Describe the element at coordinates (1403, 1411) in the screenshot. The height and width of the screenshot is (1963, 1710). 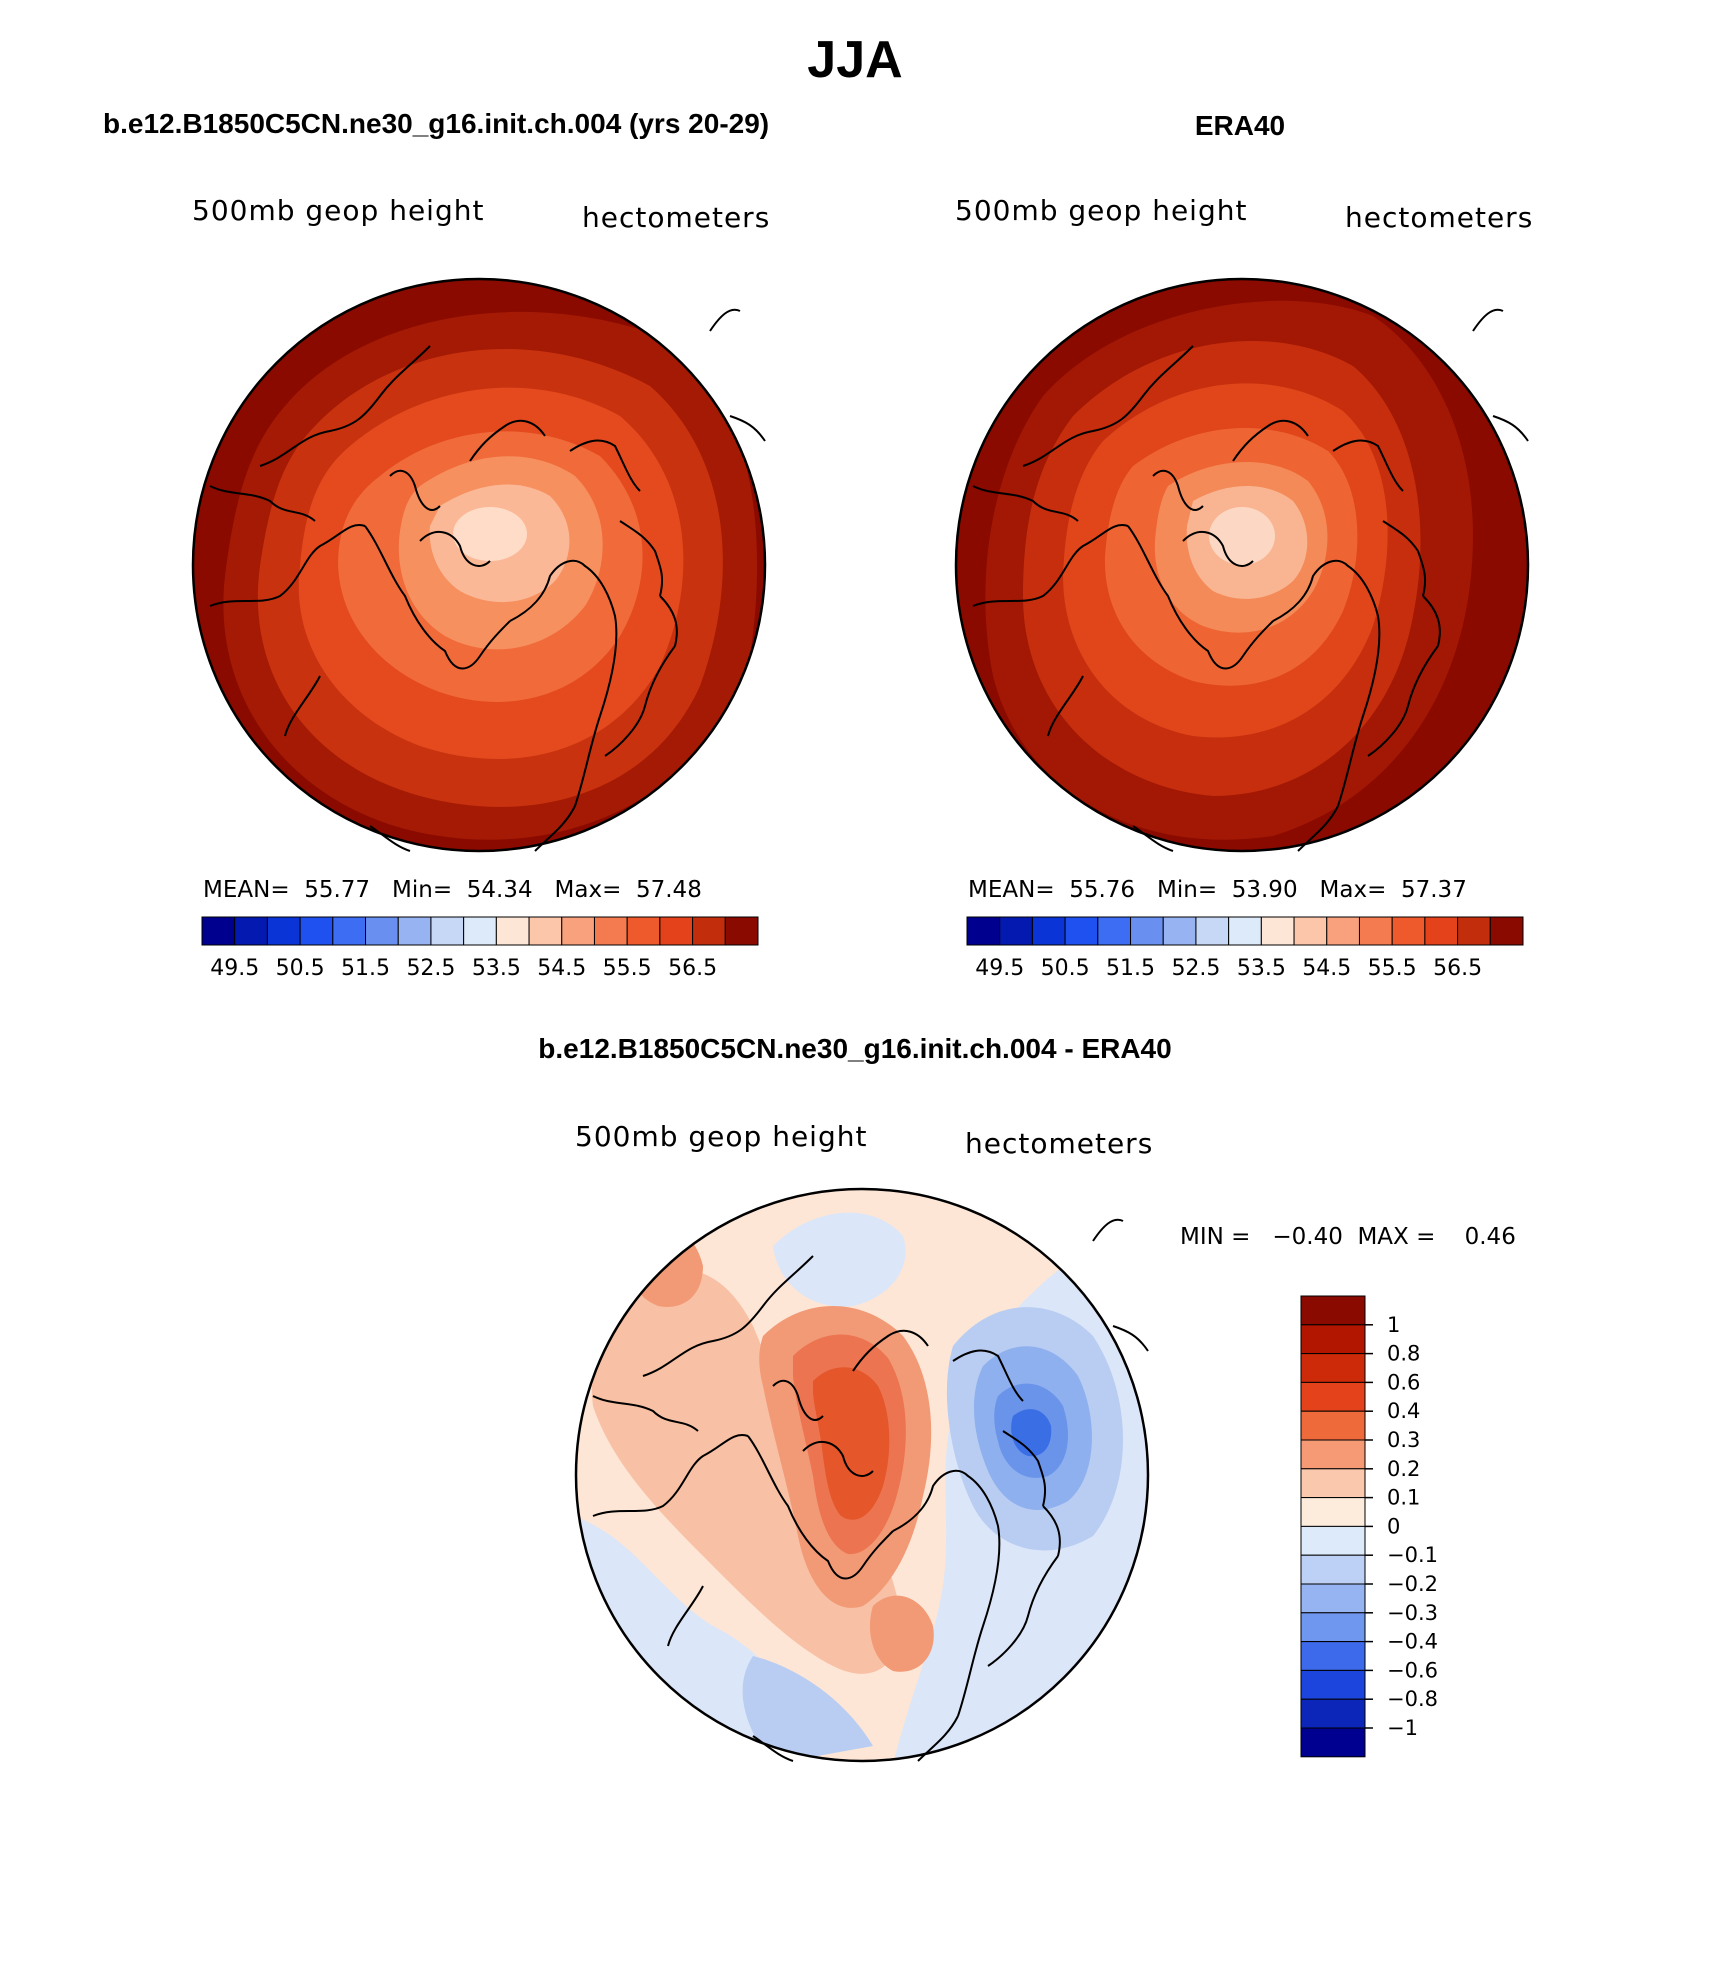
I see `diff-colorbar-tick-label: 0.4` at that location.